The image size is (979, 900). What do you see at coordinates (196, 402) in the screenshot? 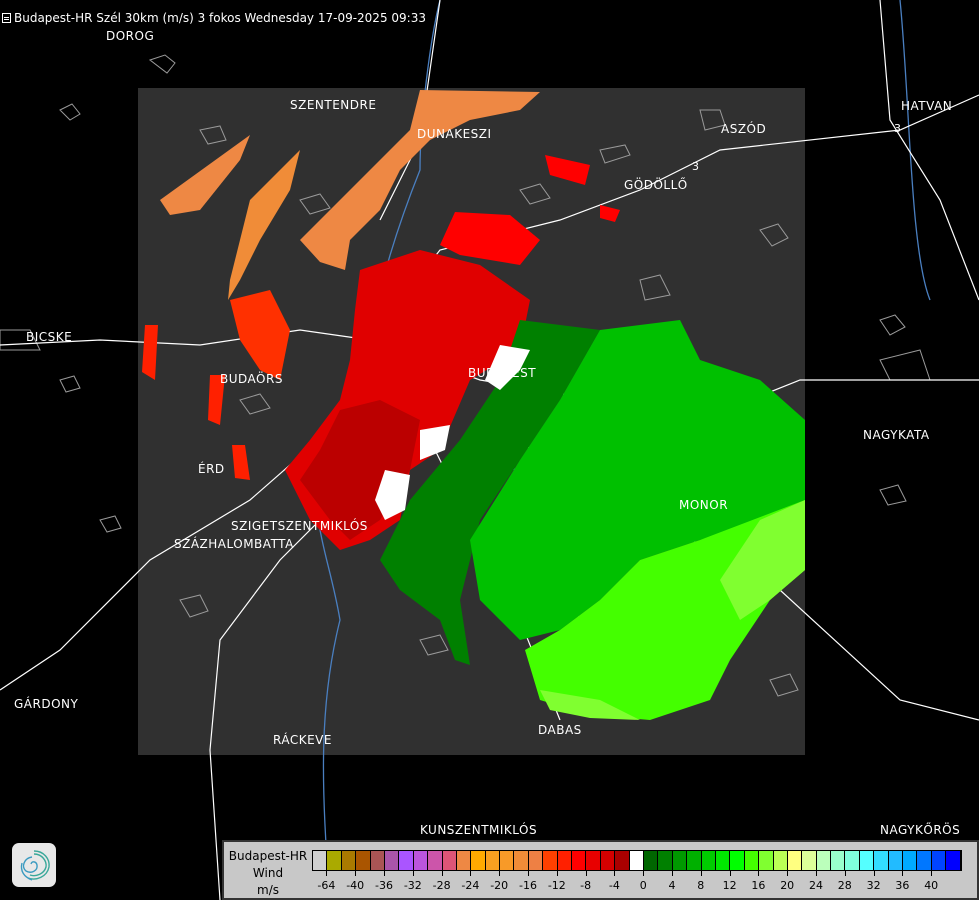
I see `echo-red-strip` at bounding box center [196, 402].